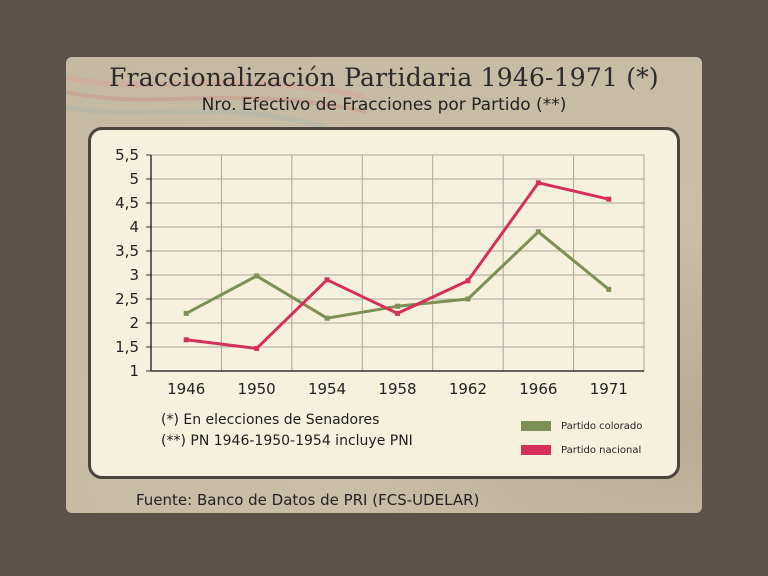 The height and width of the screenshot is (576, 768). Describe the element at coordinates (134, 179) in the screenshot. I see `y-tick-label: 5` at that location.